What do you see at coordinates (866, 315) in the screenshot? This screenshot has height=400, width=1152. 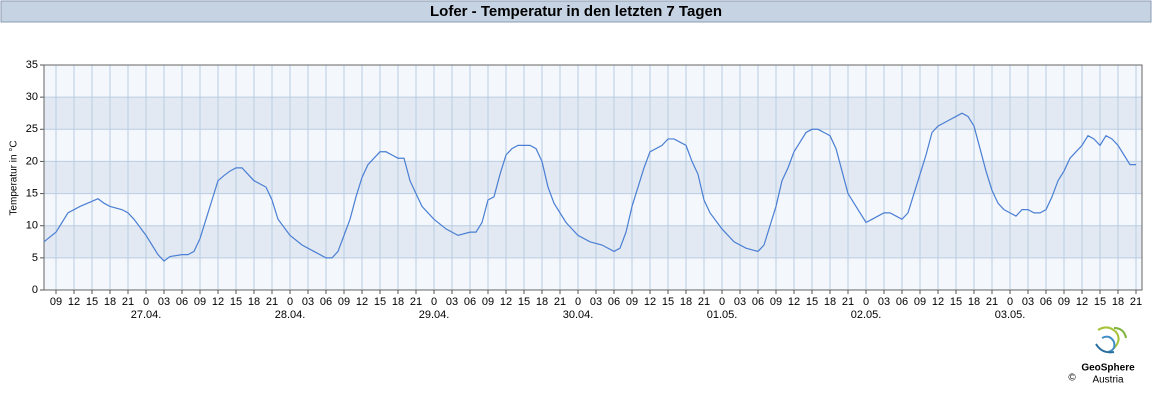 I see `date-label: 02.05.` at bounding box center [866, 315].